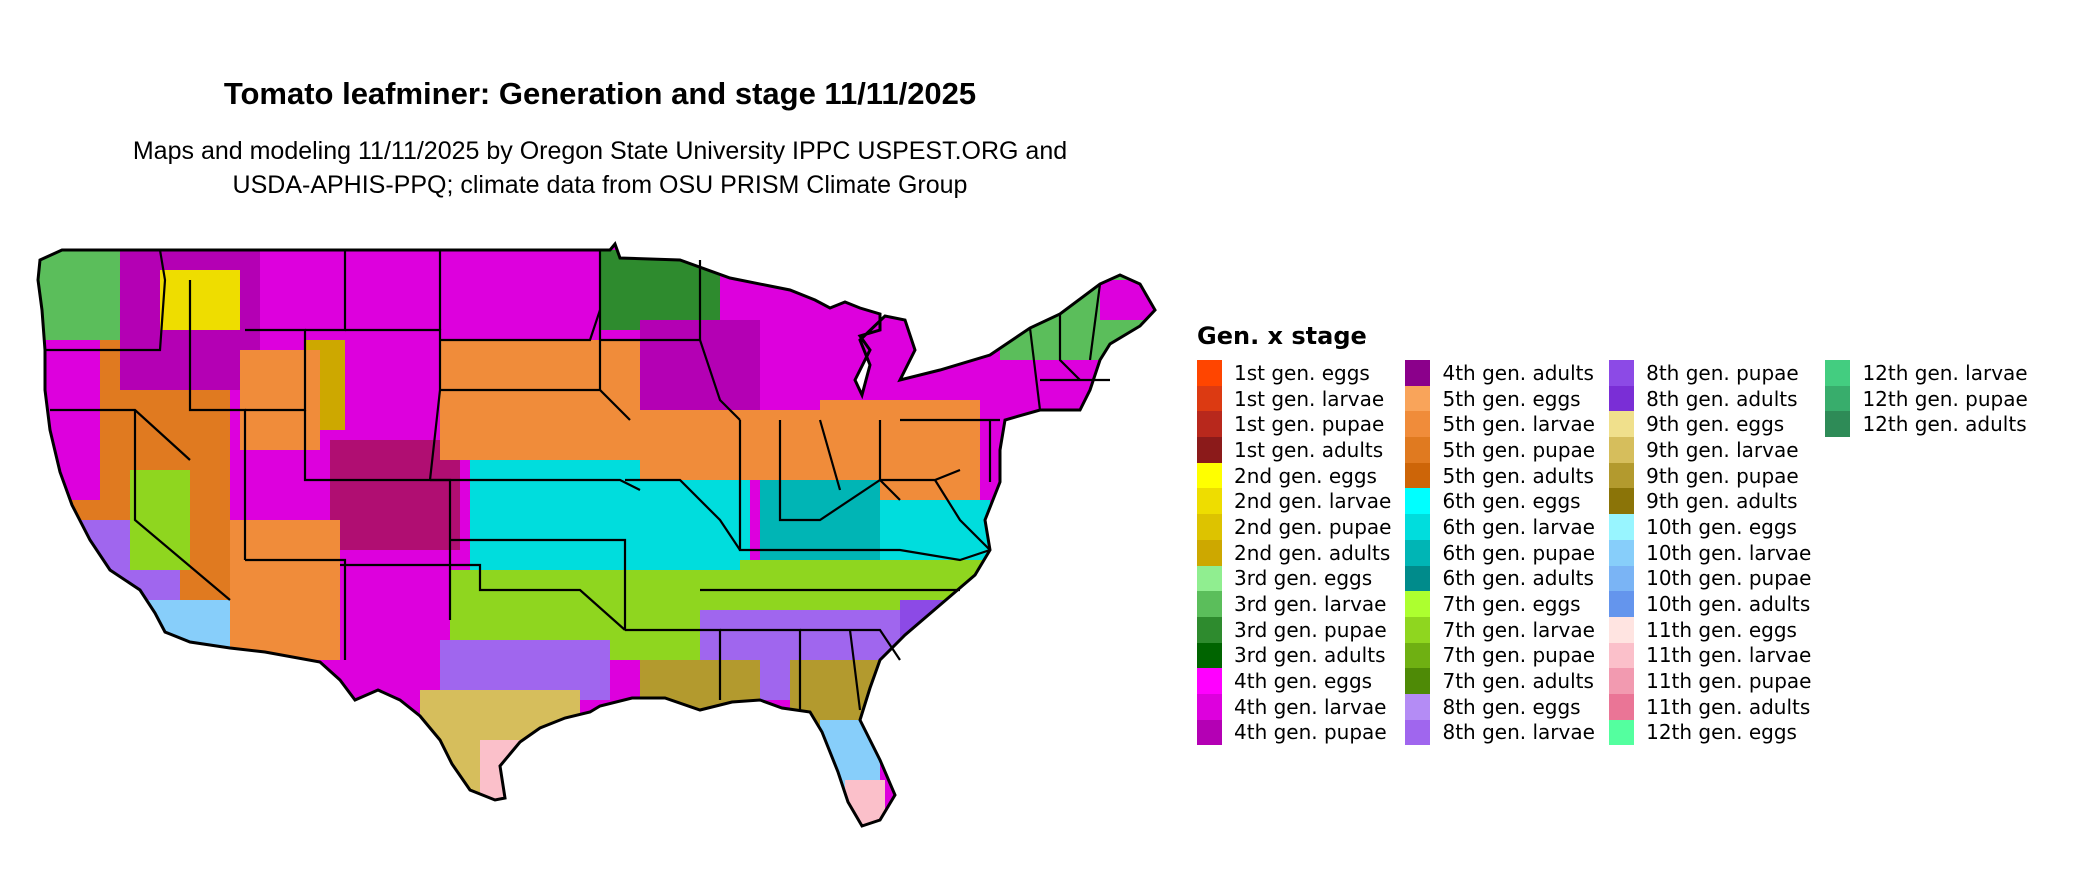 Image resolution: width=2100 pixels, height=892 pixels. What do you see at coordinates (1294, 706) in the screenshot?
I see `legend-item: 4th gen. larvae` at bounding box center [1294, 706].